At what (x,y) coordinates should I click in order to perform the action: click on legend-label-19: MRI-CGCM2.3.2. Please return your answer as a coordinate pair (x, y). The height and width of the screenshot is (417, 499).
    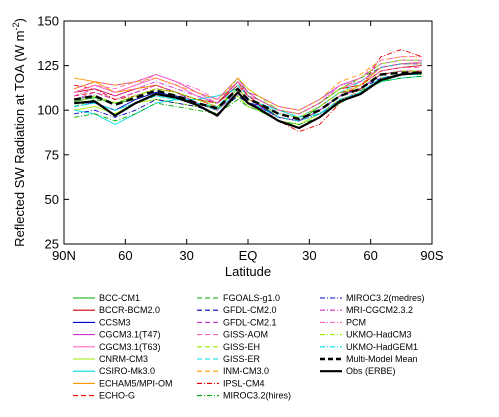
    Looking at the image, I should click on (379, 310).